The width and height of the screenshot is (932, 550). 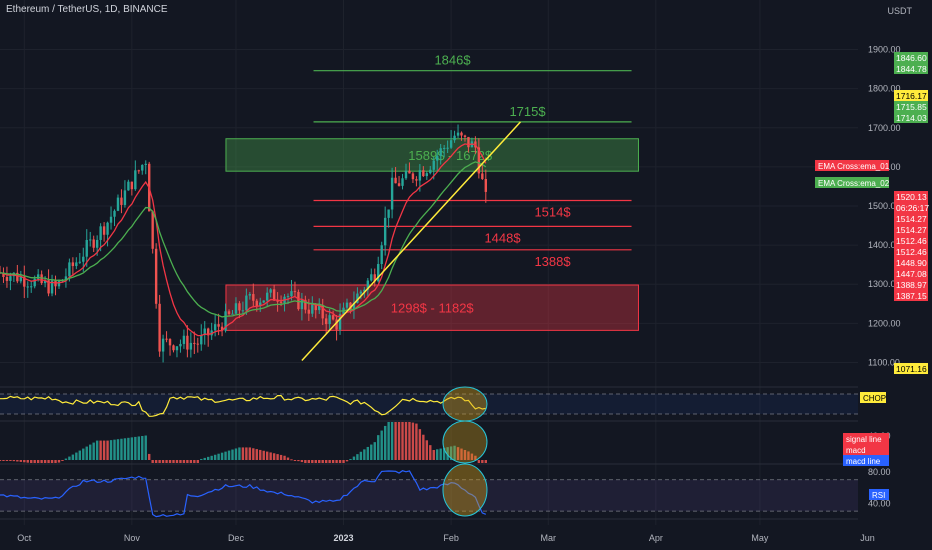 What do you see at coordinates (87, 9) in the screenshot?
I see `symbol-title: Ethereum / TetherUS, 1D, BINANCE` at bounding box center [87, 9].